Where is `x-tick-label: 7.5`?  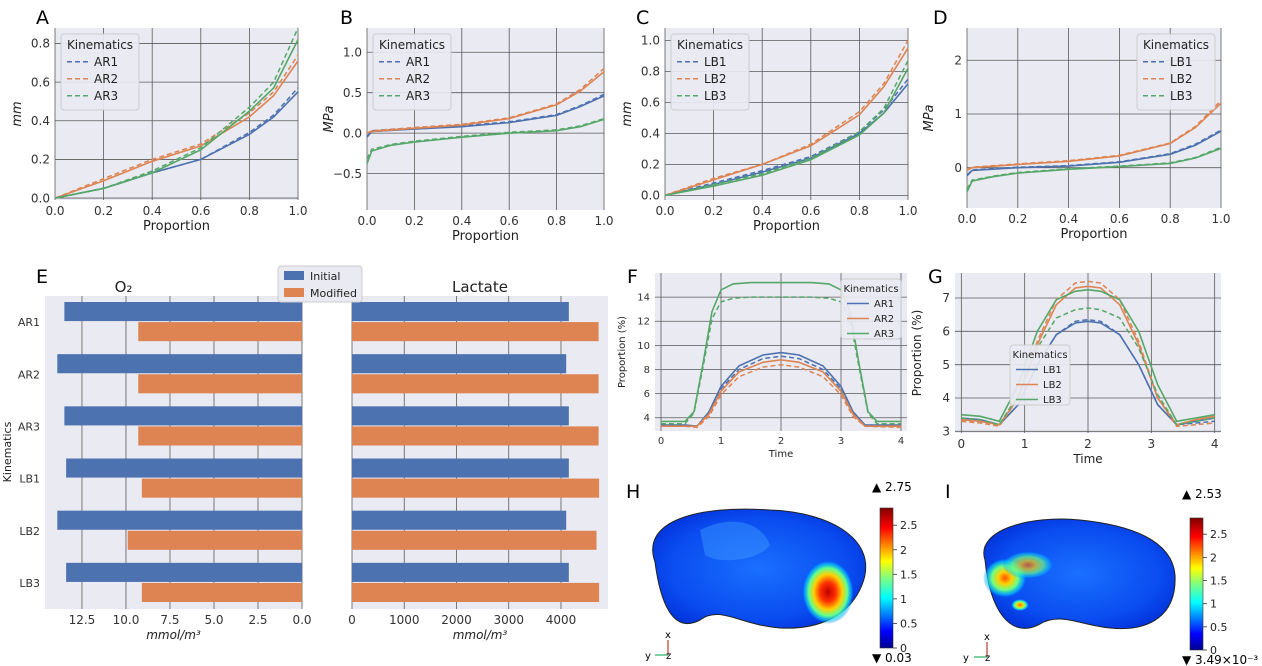
x-tick-label: 7.5 is located at coordinates (169, 620).